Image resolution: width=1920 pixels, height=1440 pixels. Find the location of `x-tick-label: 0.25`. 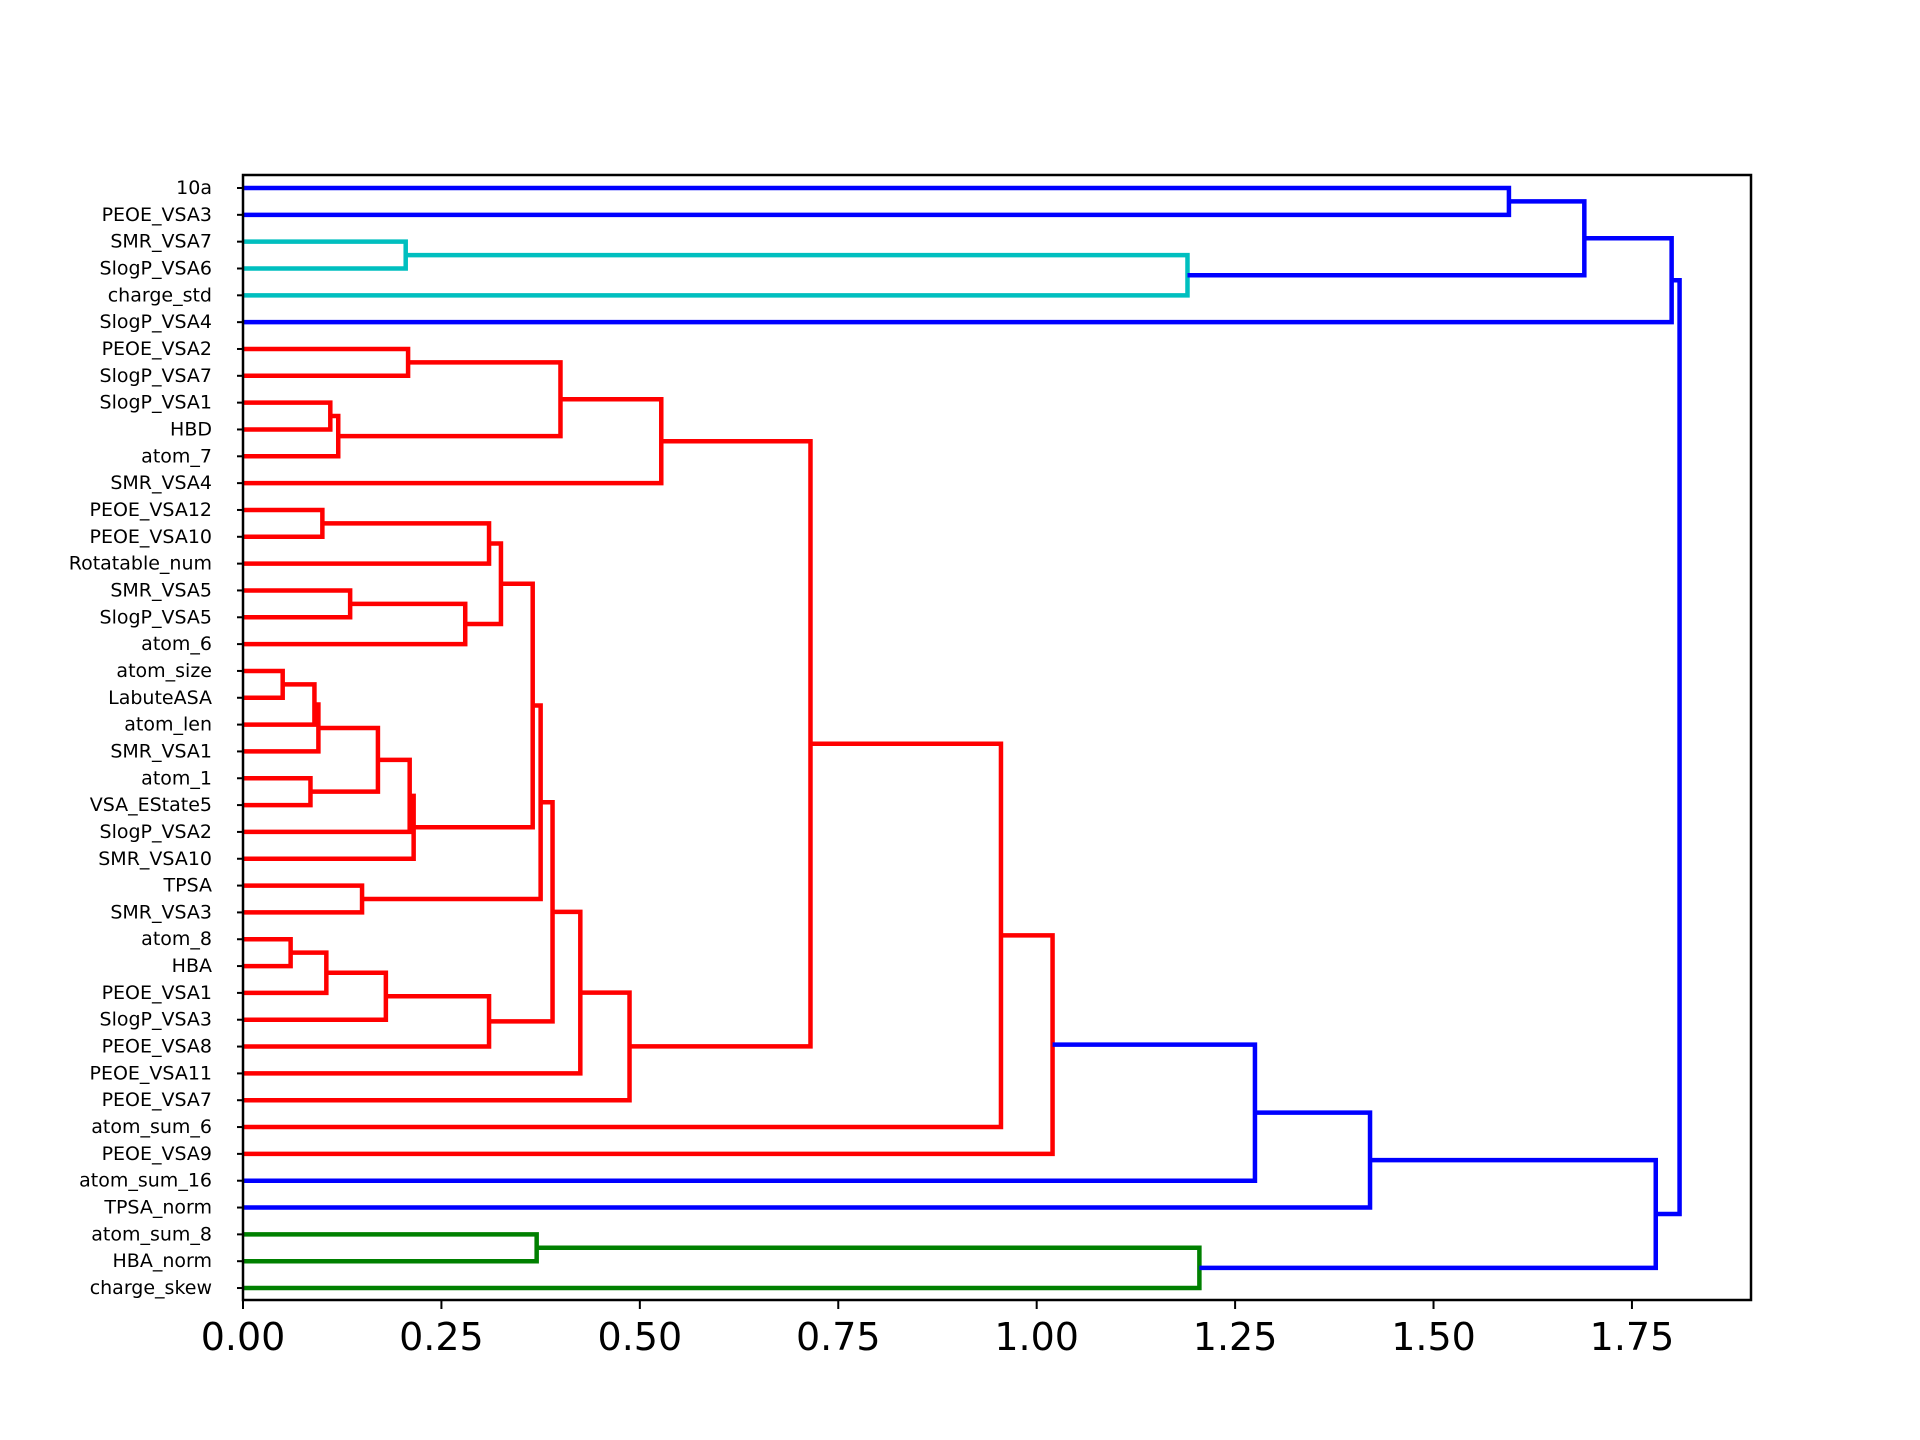

x-tick-label: 0.25 is located at coordinates (441, 1337).